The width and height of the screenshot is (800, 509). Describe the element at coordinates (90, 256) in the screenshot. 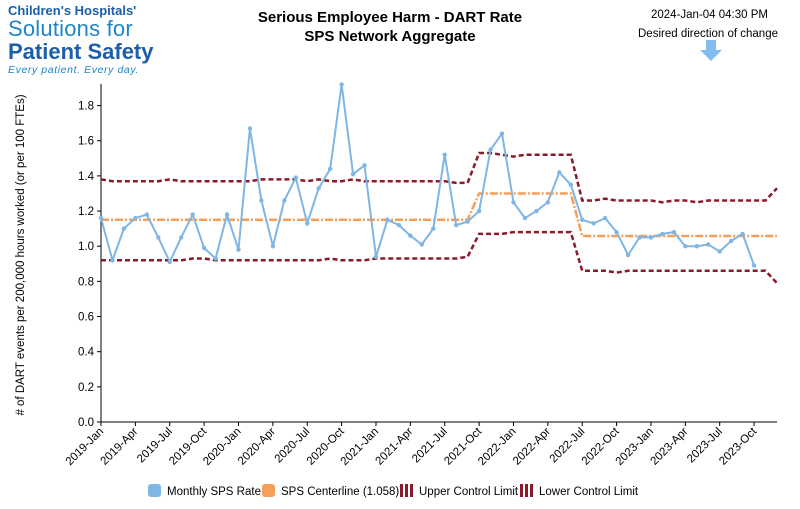

I see `y-axis: 0.0 0.2 0.4 0.6 0.8 1.0 1.2 1.4 1.6 1.8` at that location.